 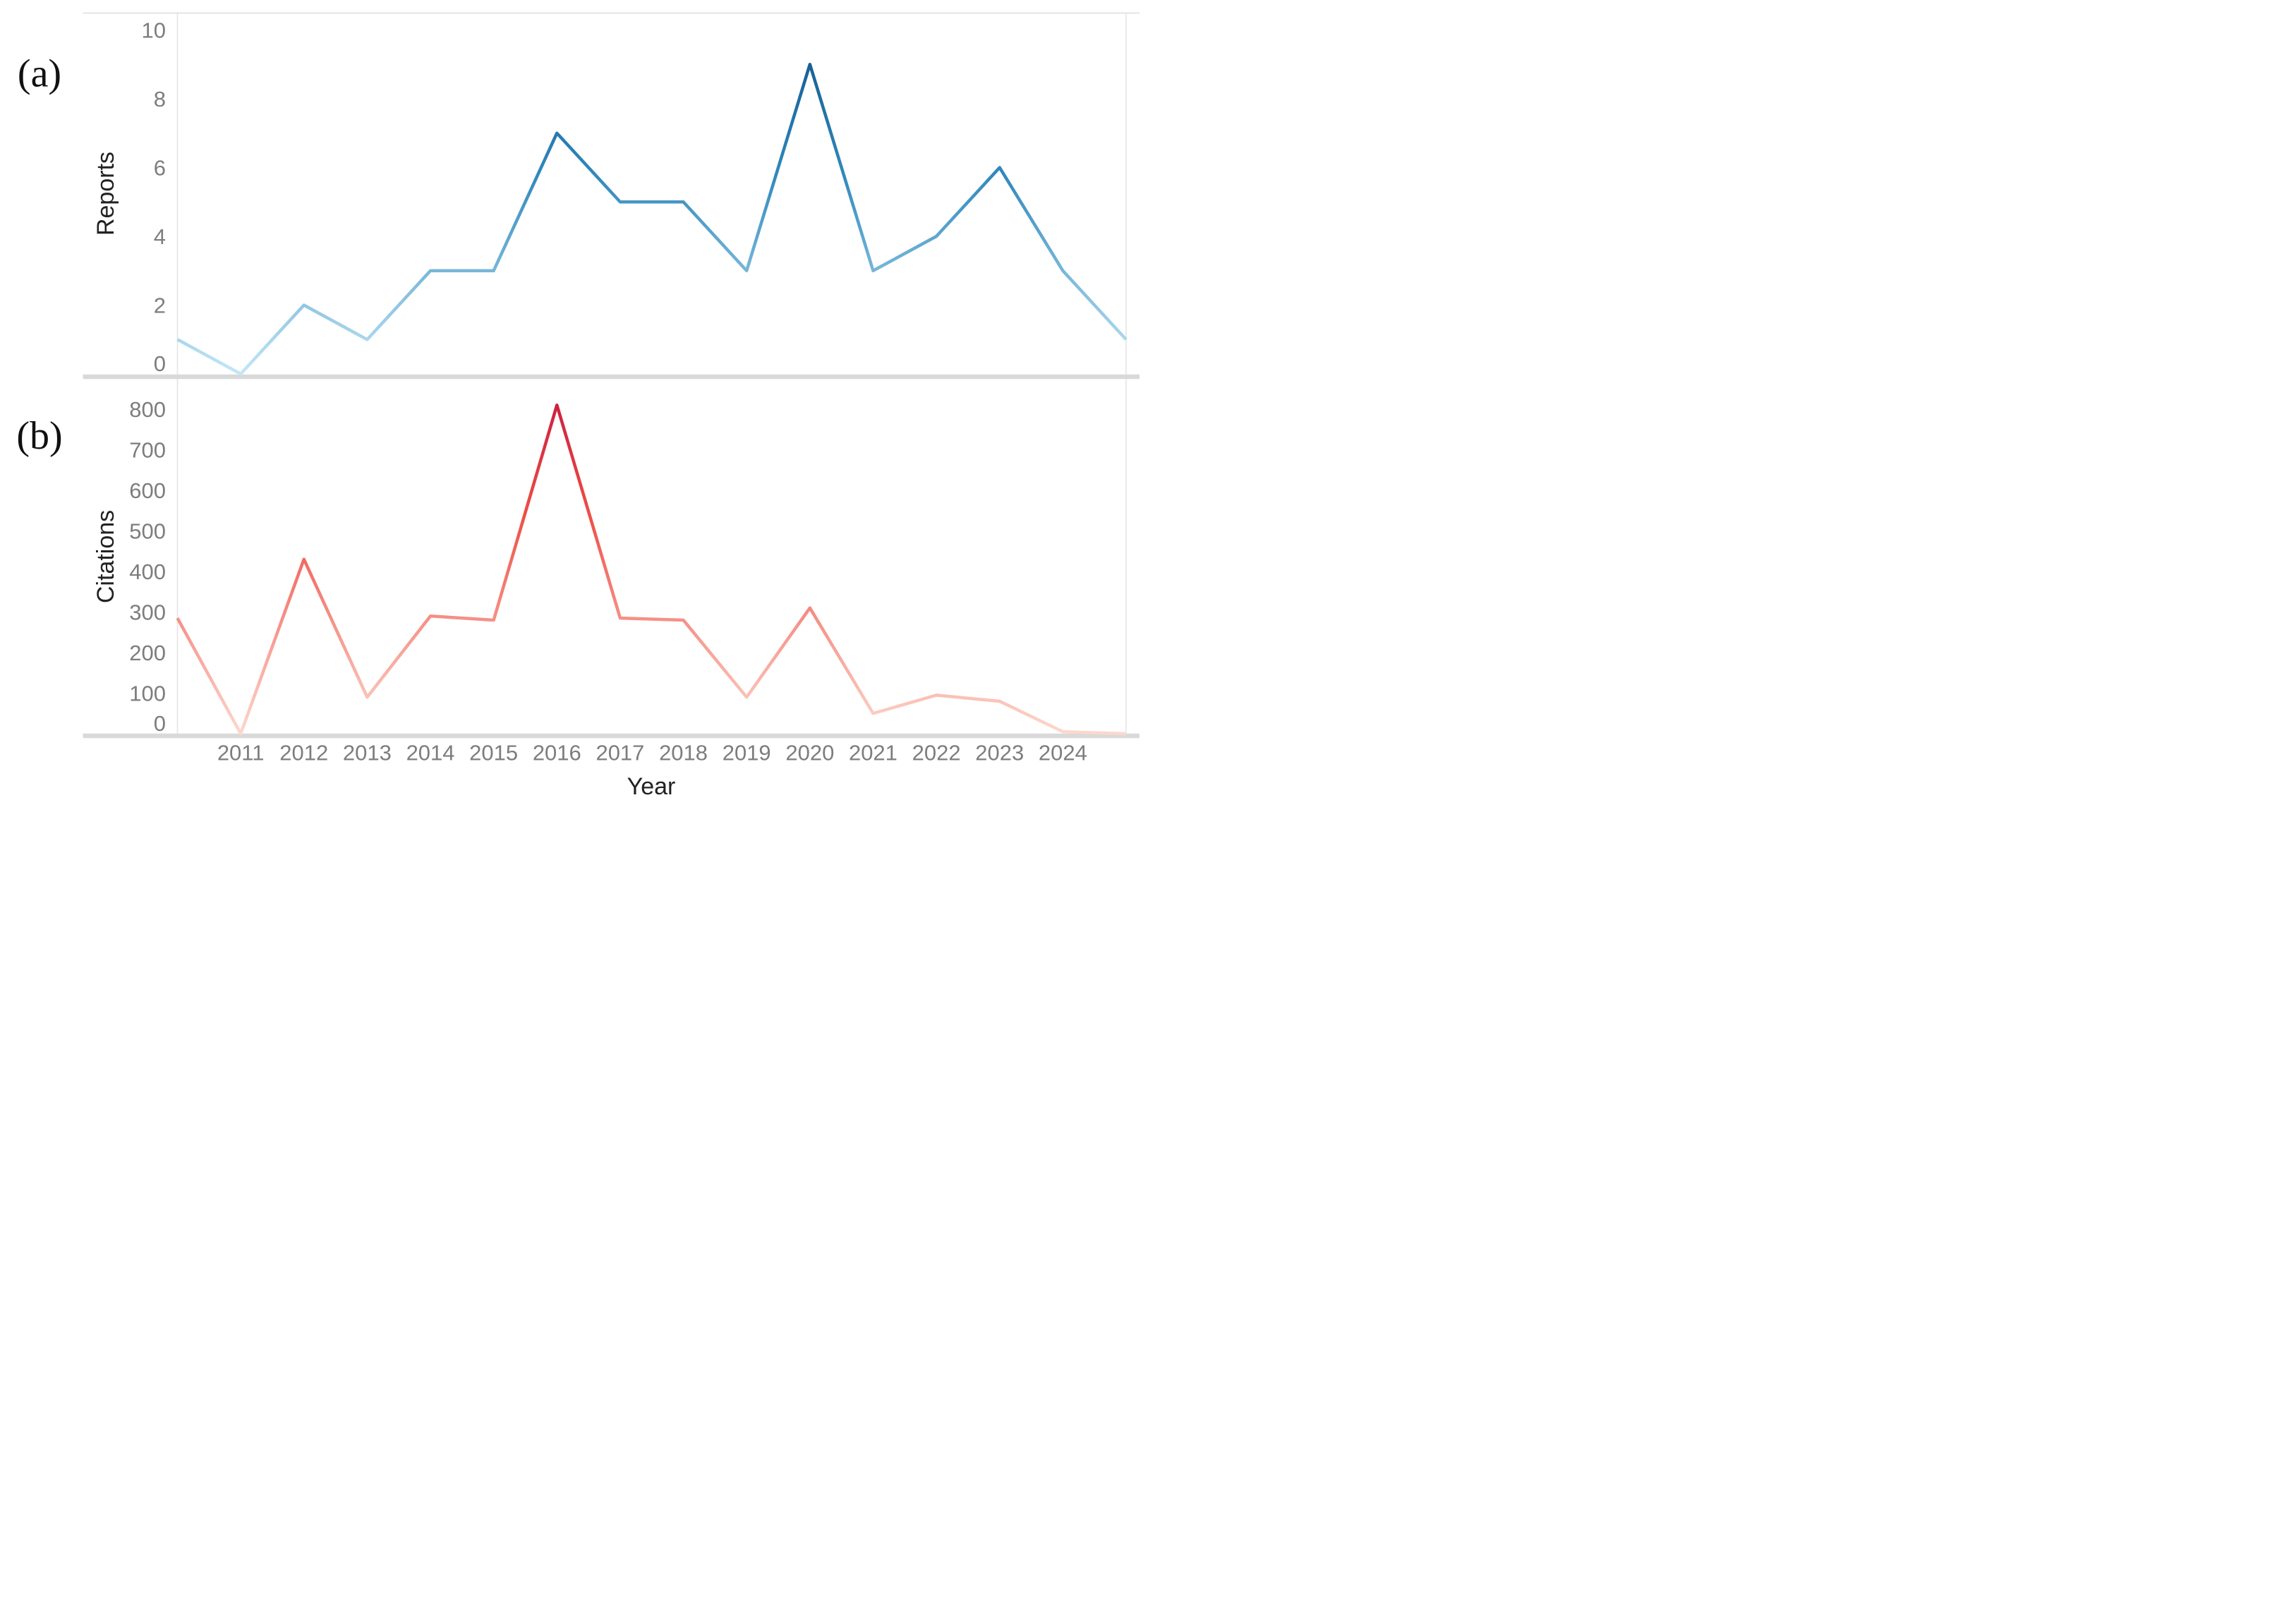 What do you see at coordinates (936, 753) in the screenshot?
I see `x-tick-label: 2022` at bounding box center [936, 753].